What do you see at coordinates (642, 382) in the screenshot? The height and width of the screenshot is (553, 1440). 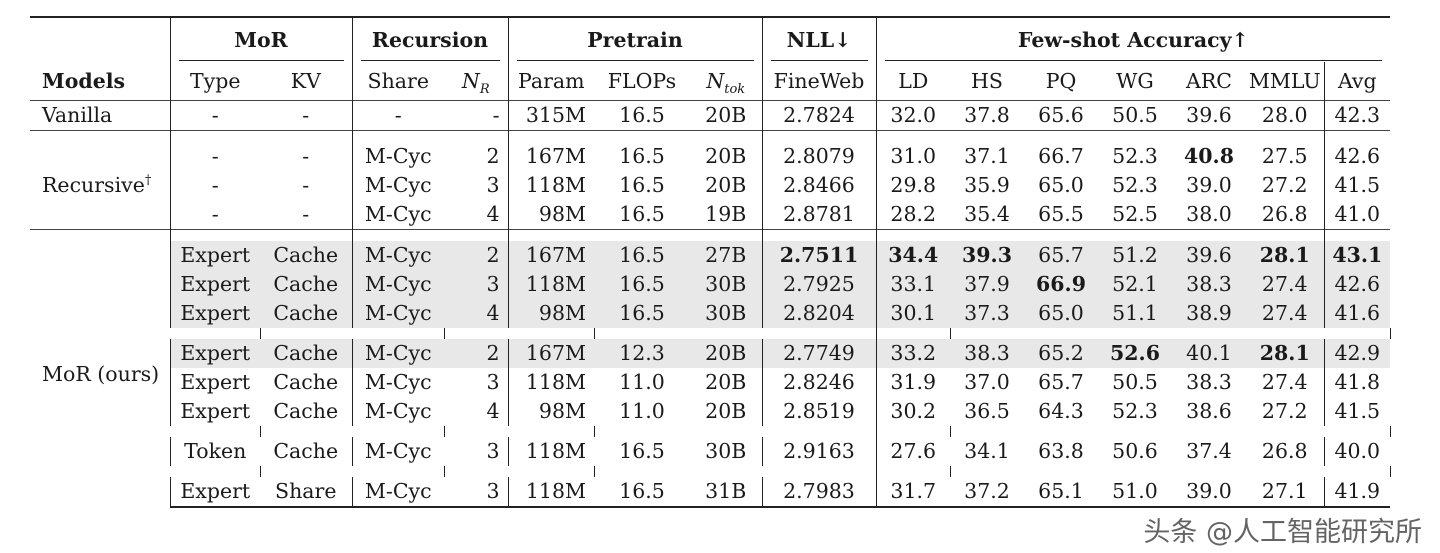 I see `table-cell: 11.0` at bounding box center [642, 382].